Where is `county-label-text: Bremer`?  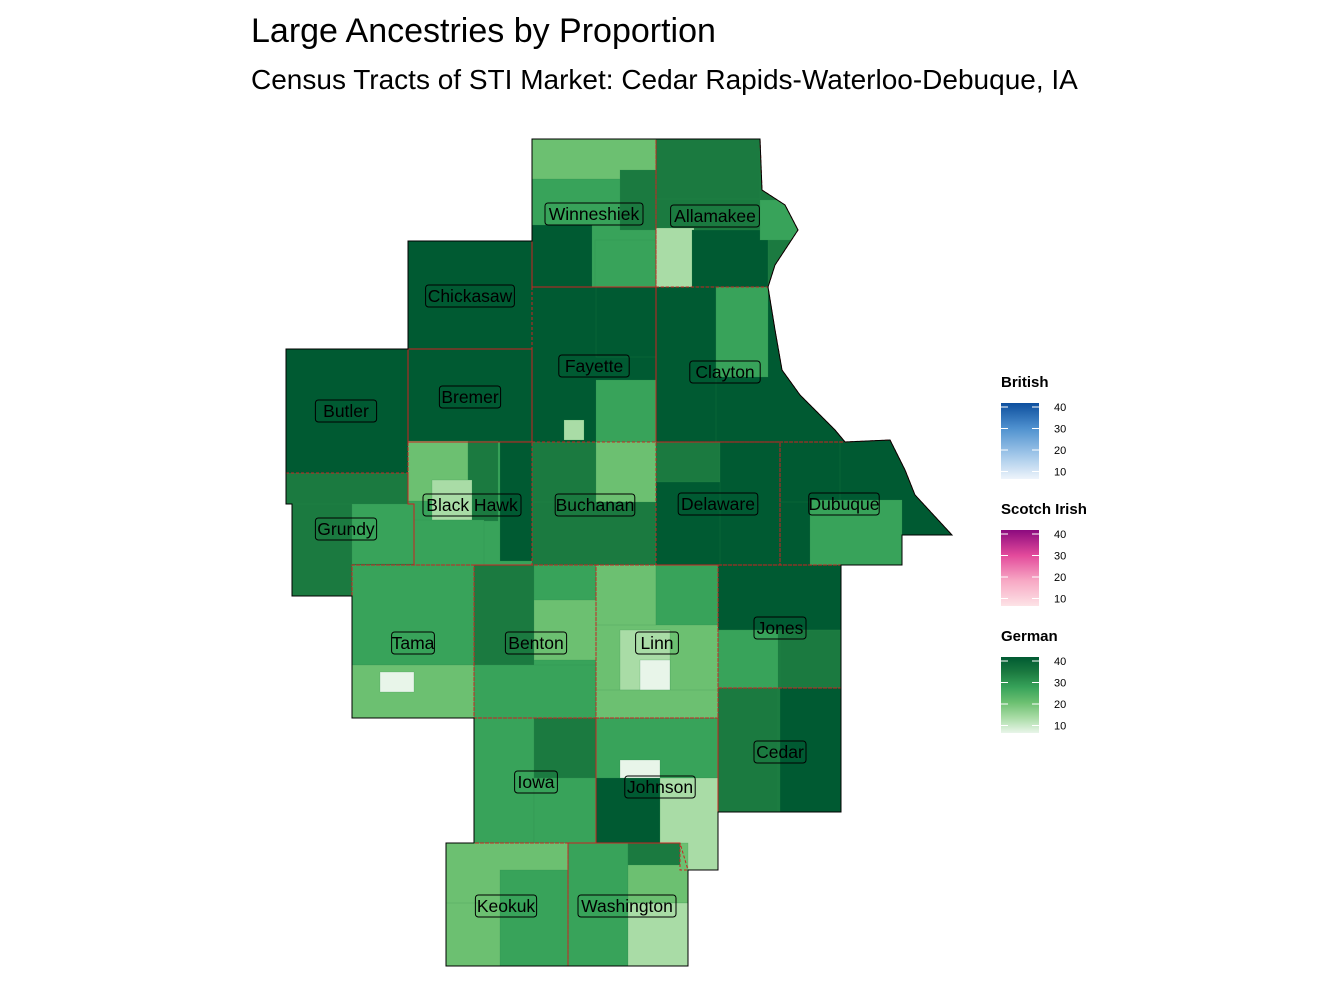
county-label-text: Bremer is located at coordinates (470, 397).